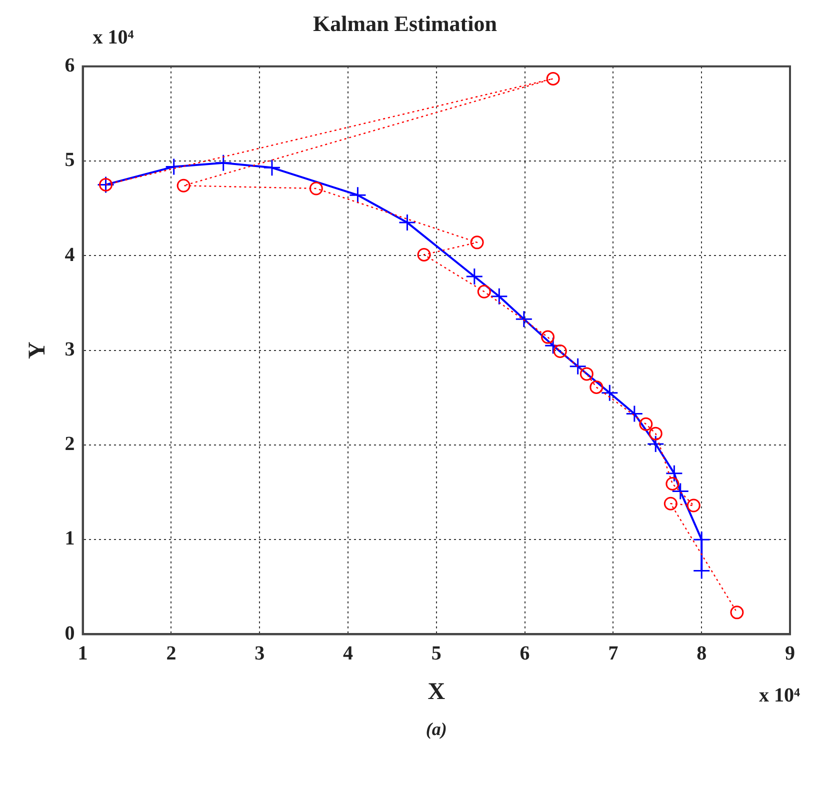 This screenshot has width=820, height=791. What do you see at coordinates (69, 349) in the screenshot?
I see `y-tick-label: 3` at bounding box center [69, 349].